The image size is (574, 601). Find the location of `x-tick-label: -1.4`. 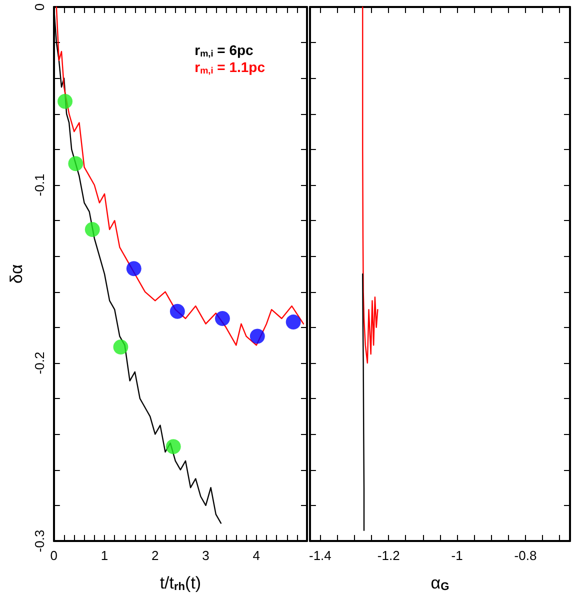

x-tick-label: -1.4 is located at coordinates (320, 555).